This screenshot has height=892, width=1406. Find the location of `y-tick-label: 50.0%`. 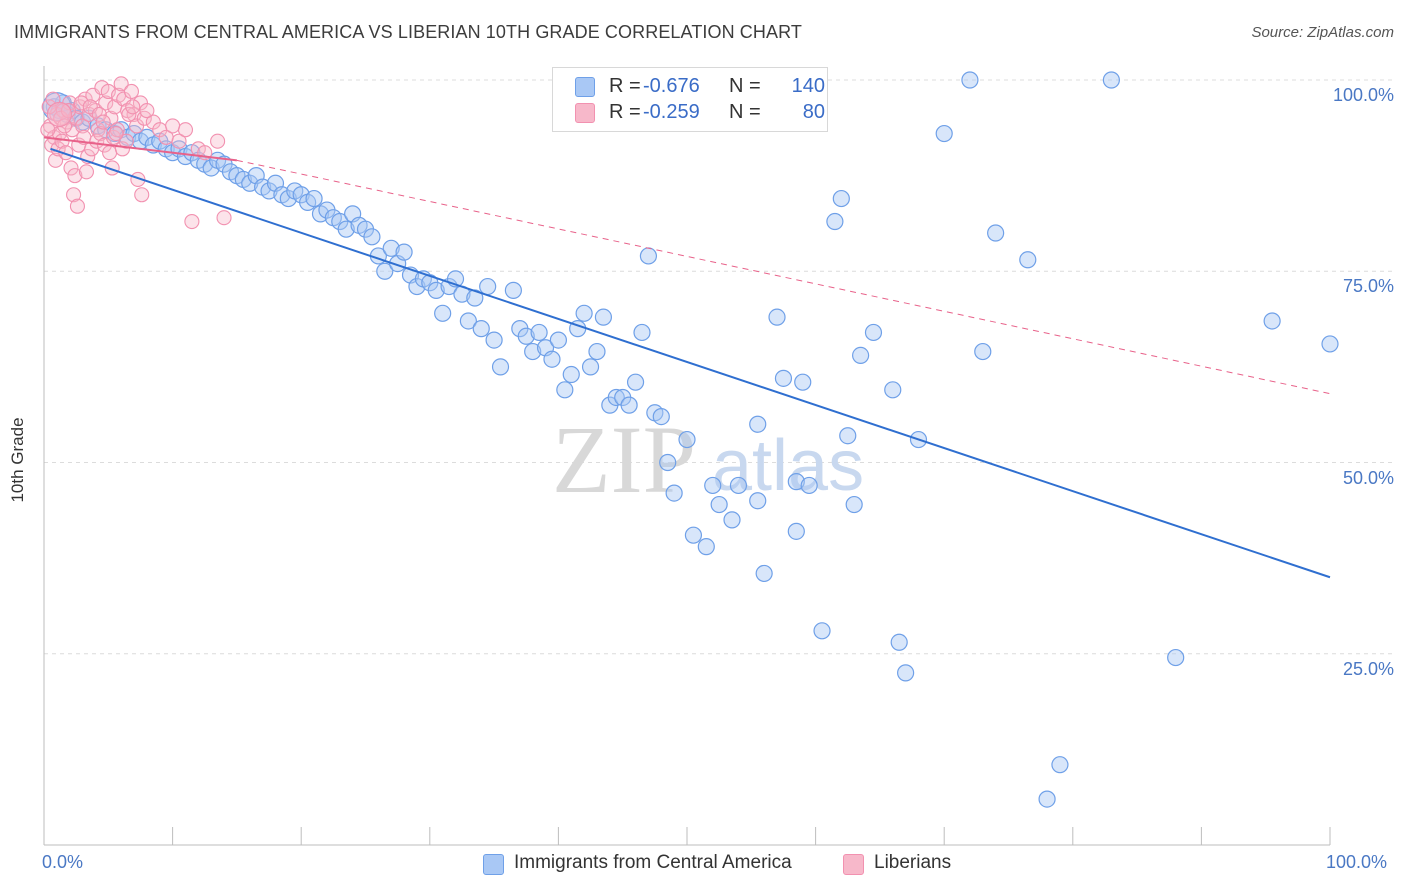

y-tick-label: 50.0% is located at coordinates (1368, 477).